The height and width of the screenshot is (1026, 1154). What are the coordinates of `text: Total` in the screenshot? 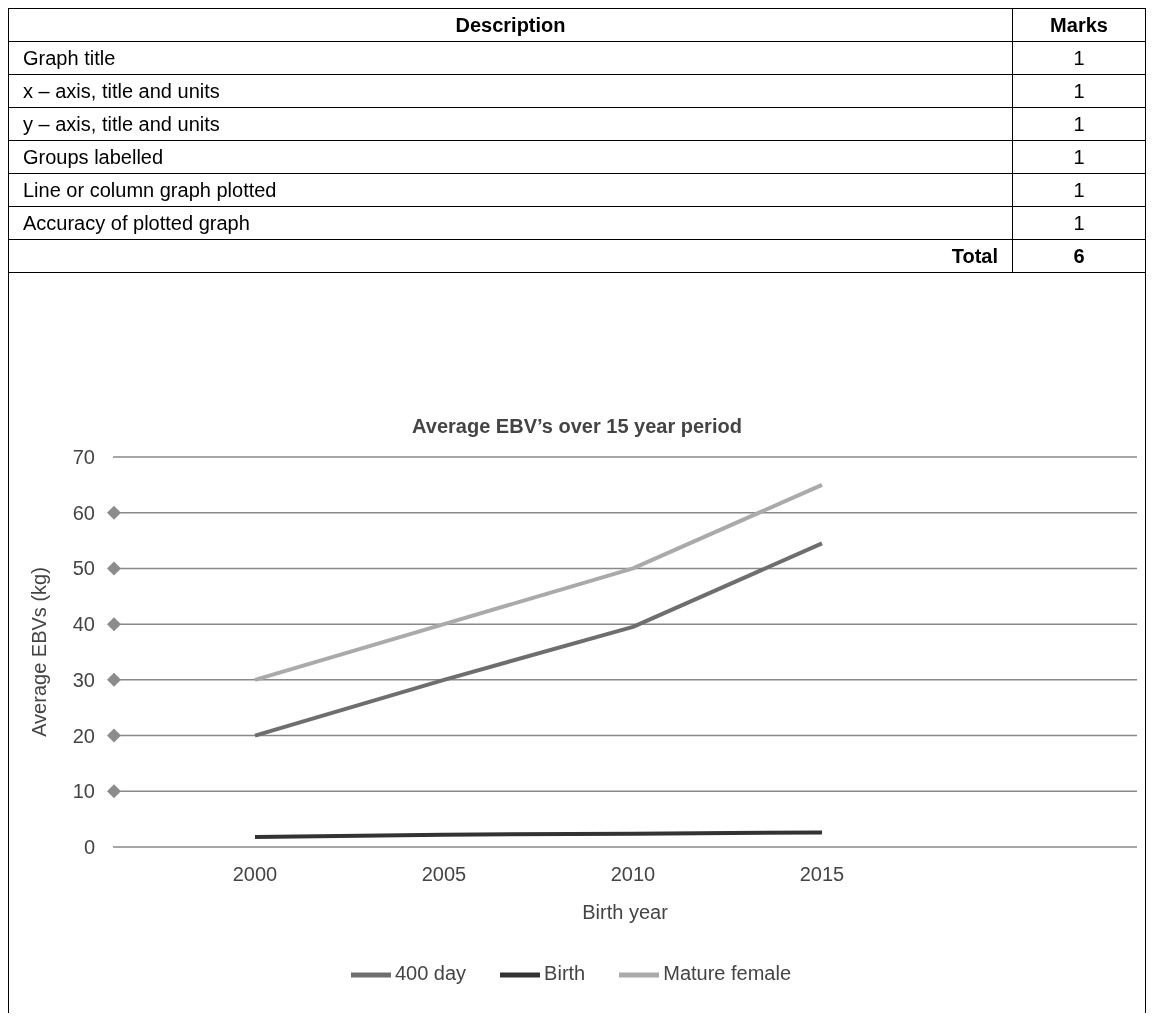 It's located at (510, 256).